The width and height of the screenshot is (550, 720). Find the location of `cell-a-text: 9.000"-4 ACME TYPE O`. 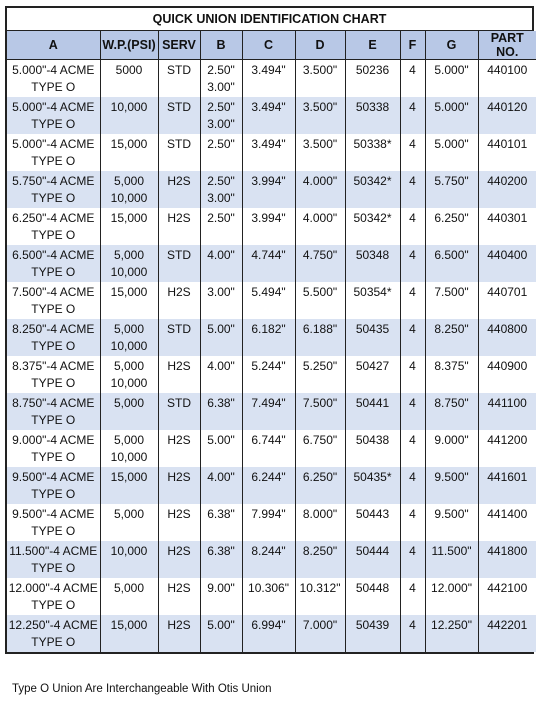

cell-a-text: 9.000"-4 ACME TYPE O is located at coordinates (53, 448).